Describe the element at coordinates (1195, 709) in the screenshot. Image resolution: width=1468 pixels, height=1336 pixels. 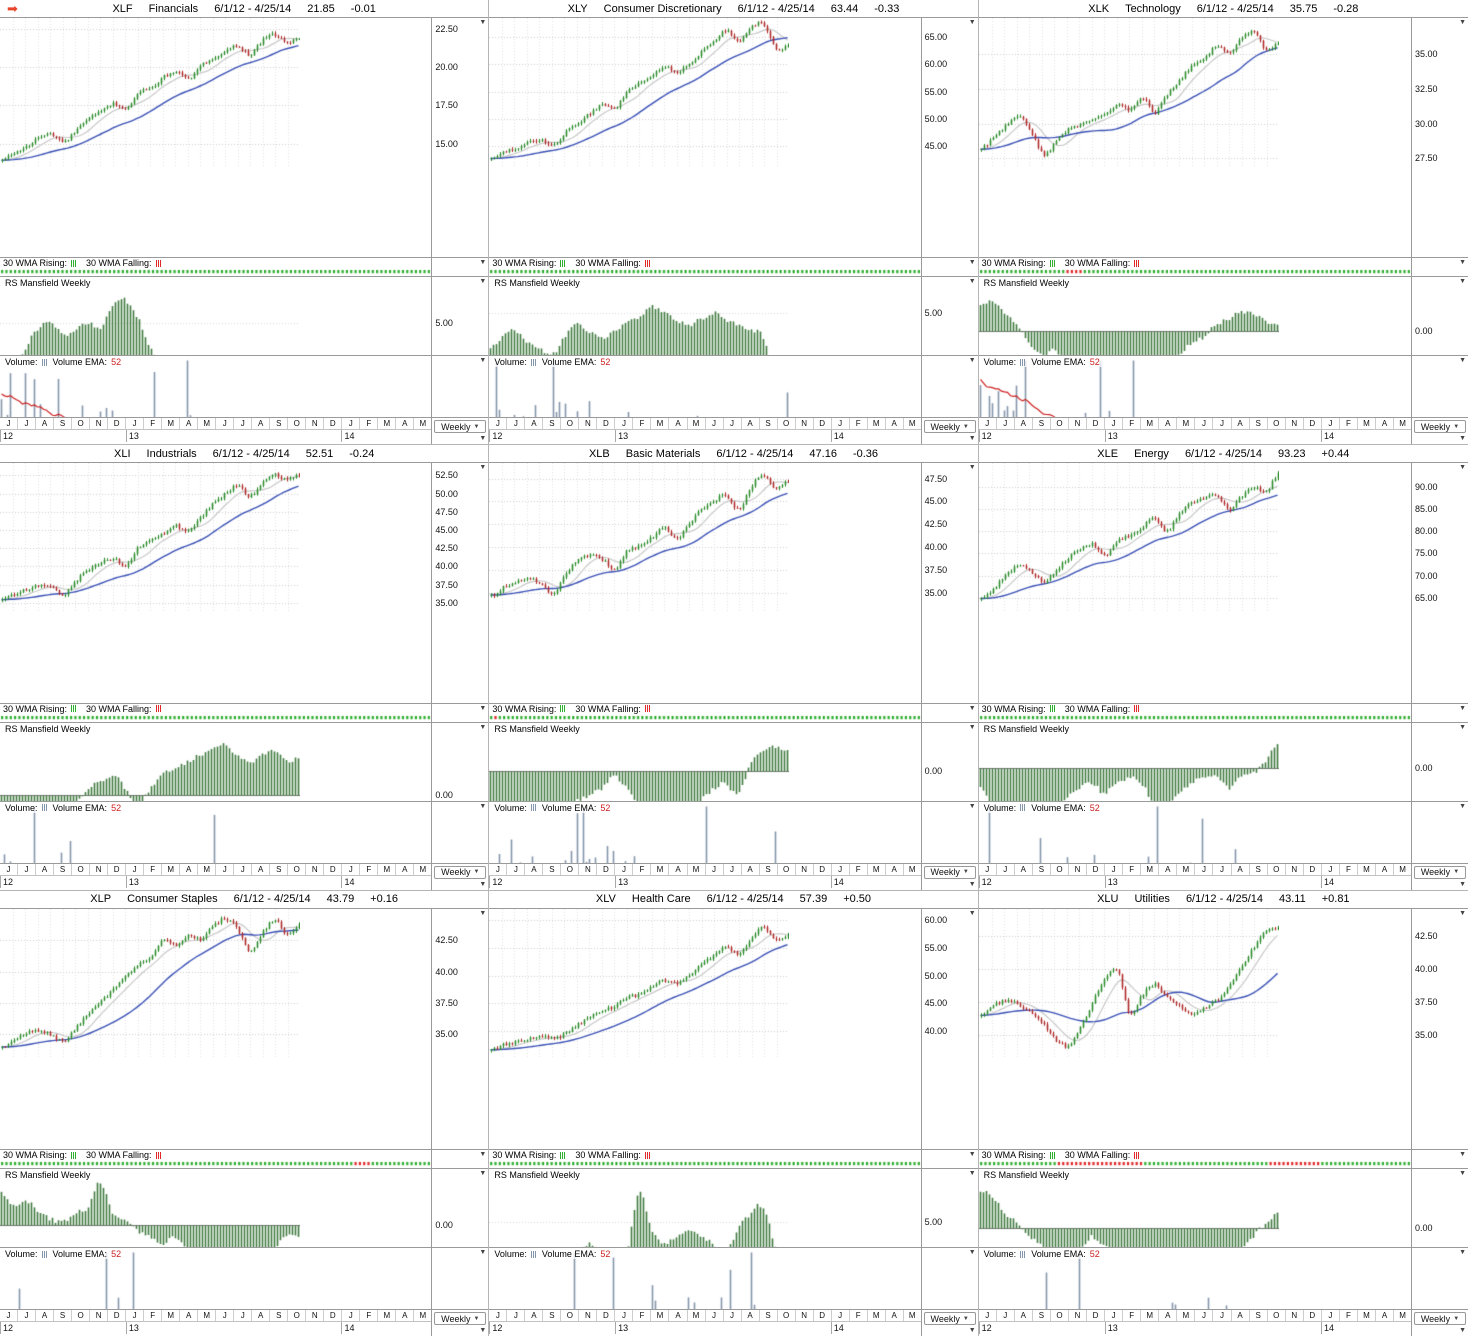
I see `wma-legend: 30 WMA Rising: 30 WMA Falling:` at that location.